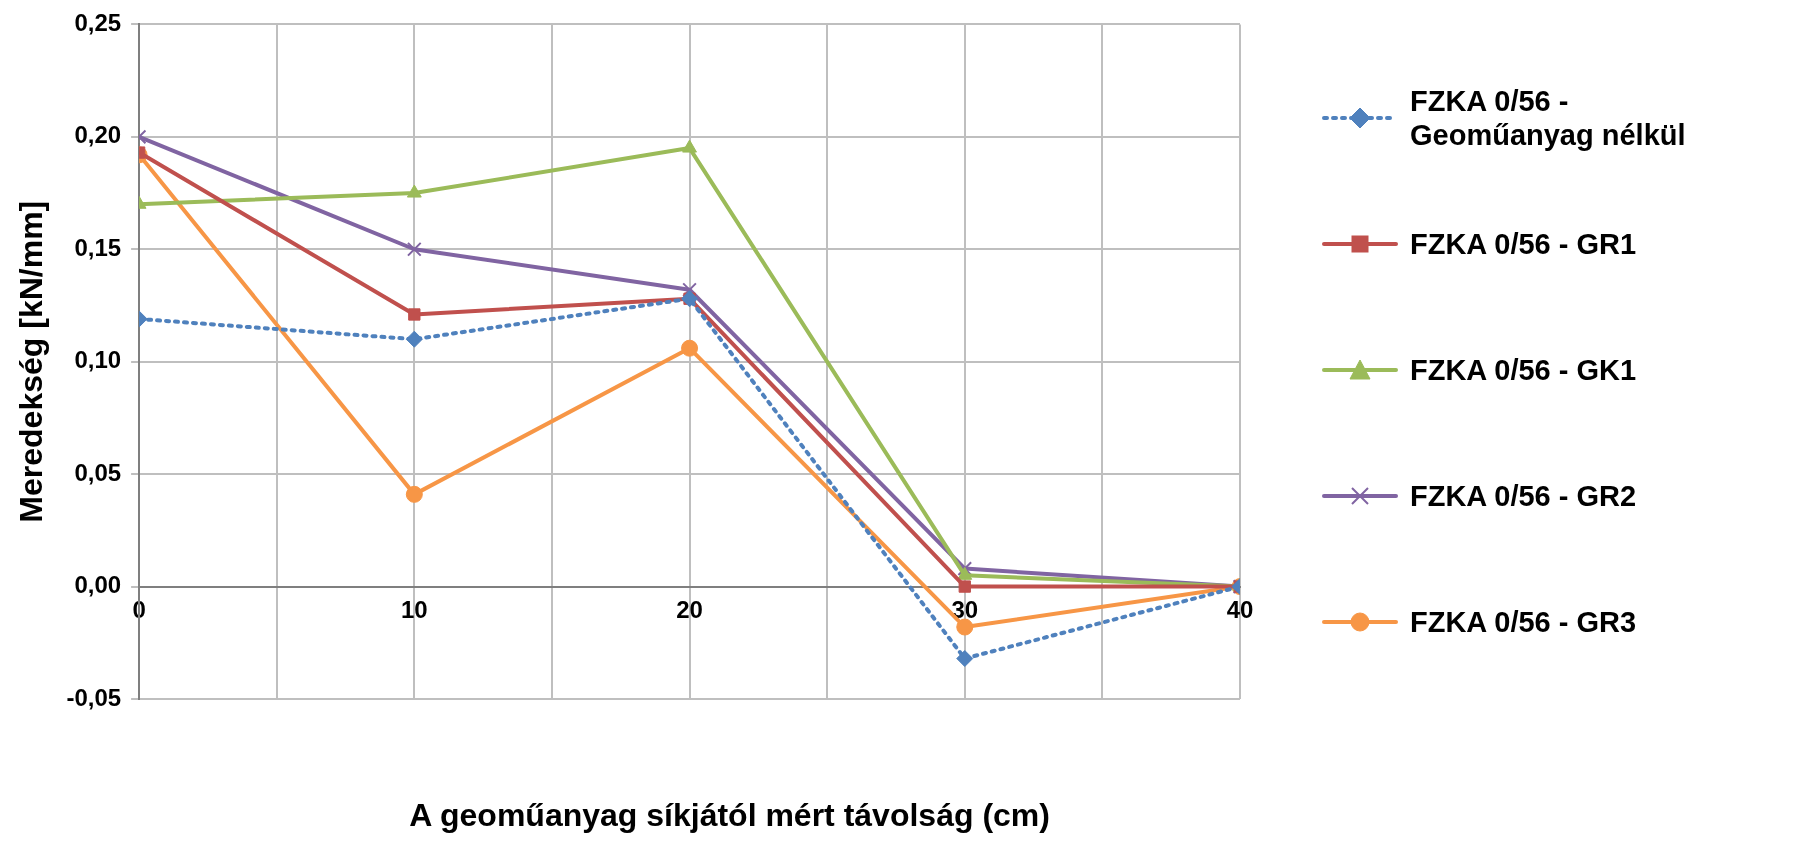  I want to click on y-tick-label: 0,10, so click(98, 360).